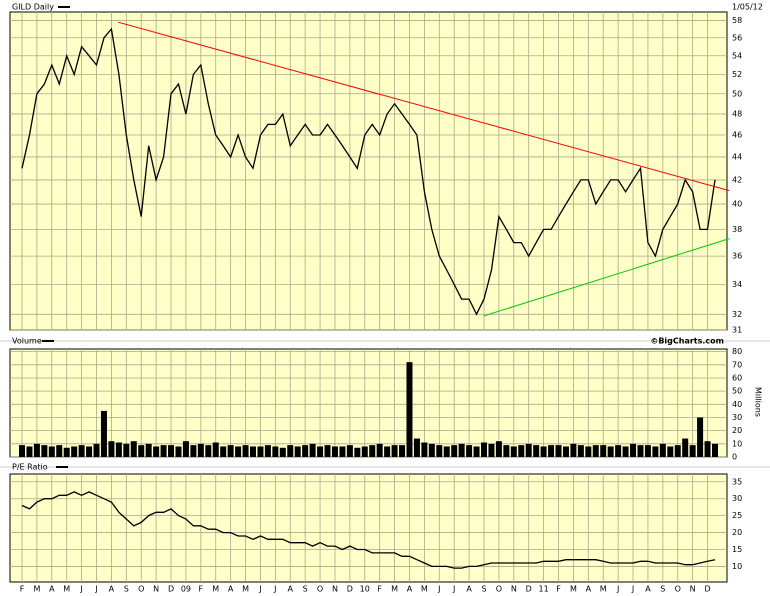 The image size is (770, 596). What do you see at coordinates (737, 284) in the screenshot?
I see `y-tick-label: 34` at bounding box center [737, 284].